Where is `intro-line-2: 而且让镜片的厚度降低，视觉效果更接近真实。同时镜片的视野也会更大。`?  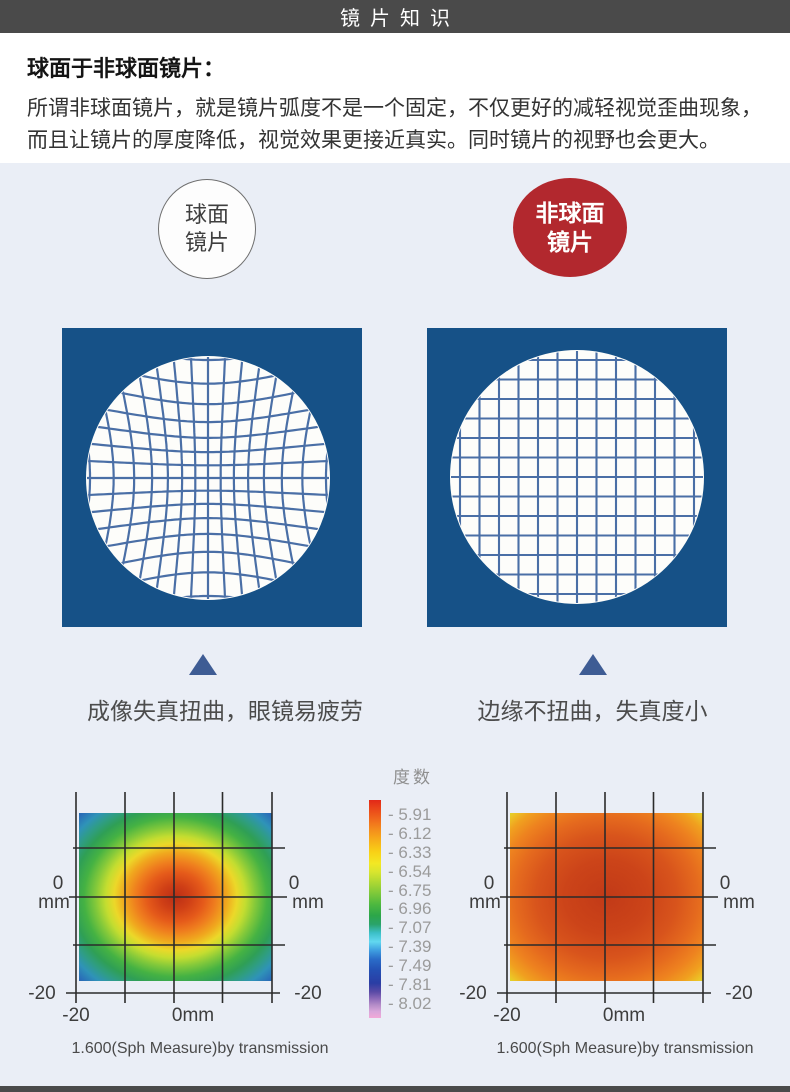 intro-line-2: 而且让镜片的厚度降低，视觉效果更接近真实。同时镜片的视野也会更大。 is located at coordinates (373, 140).